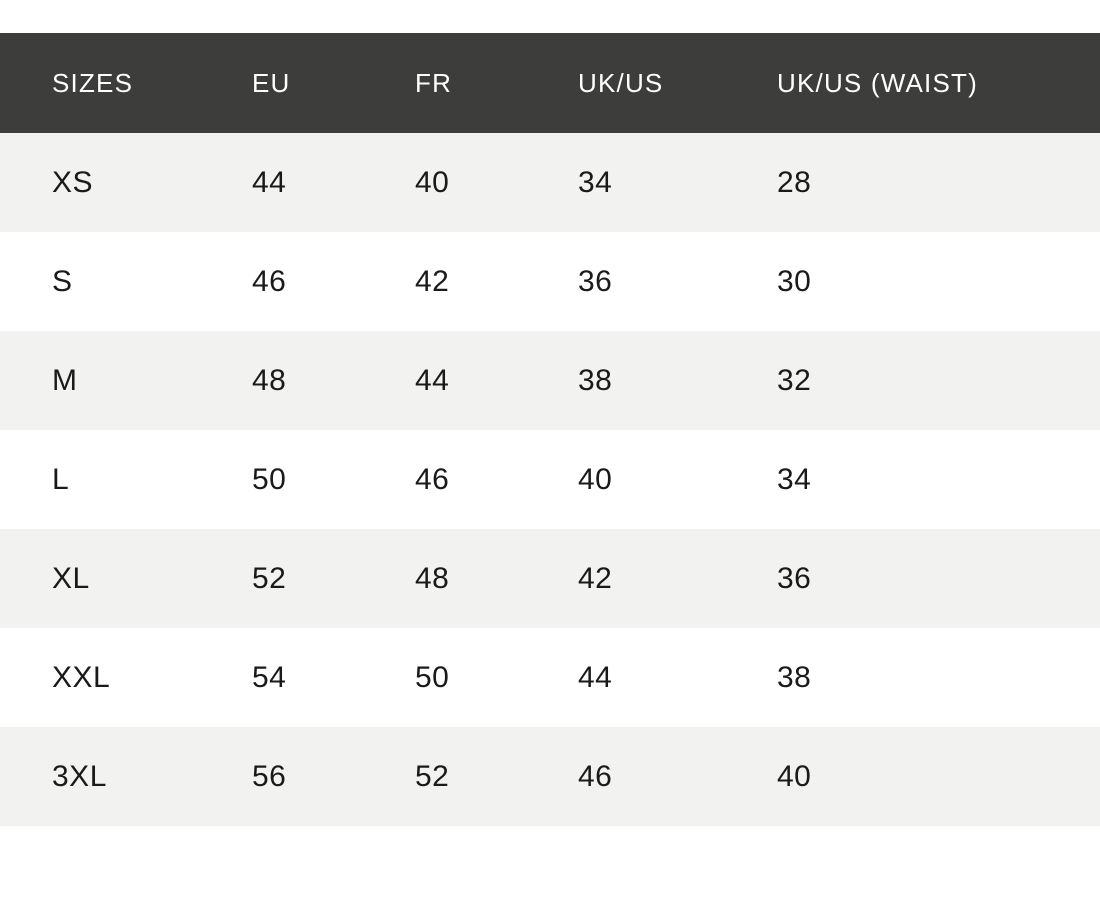 The width and height of the screenshot is (1100, 900). I want to click on table-header-row: SIZES EU FR UK/US UK/US (WAIST), so click(550, 83).